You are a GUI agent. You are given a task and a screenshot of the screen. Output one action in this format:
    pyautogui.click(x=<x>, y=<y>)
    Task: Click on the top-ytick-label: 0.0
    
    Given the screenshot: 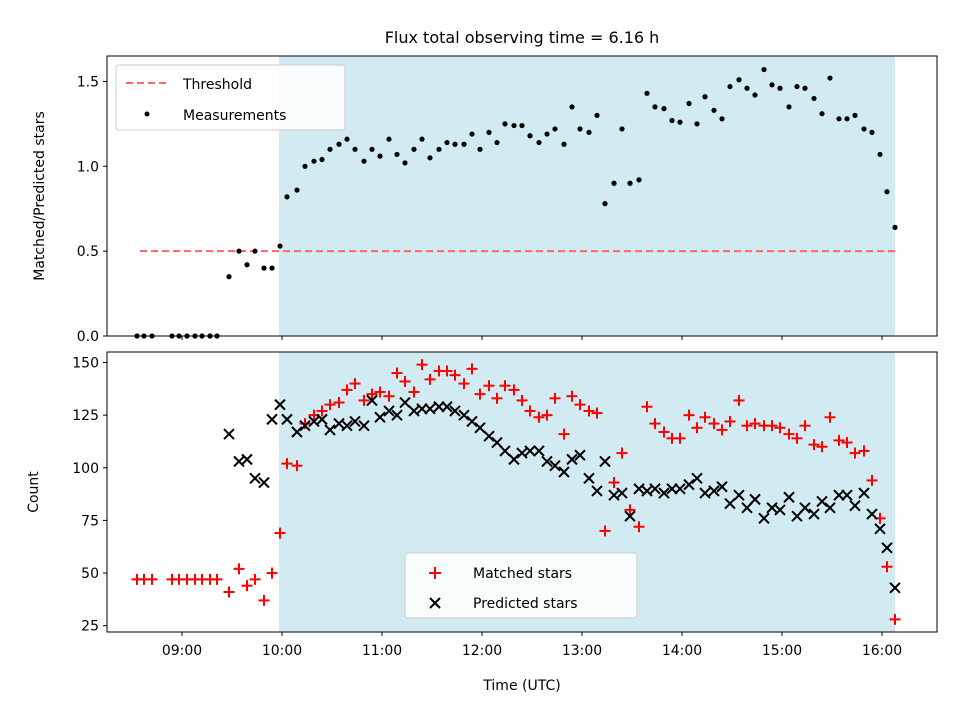 What is the action you would take?
    pyautogui.click(x=88, y=337)
    